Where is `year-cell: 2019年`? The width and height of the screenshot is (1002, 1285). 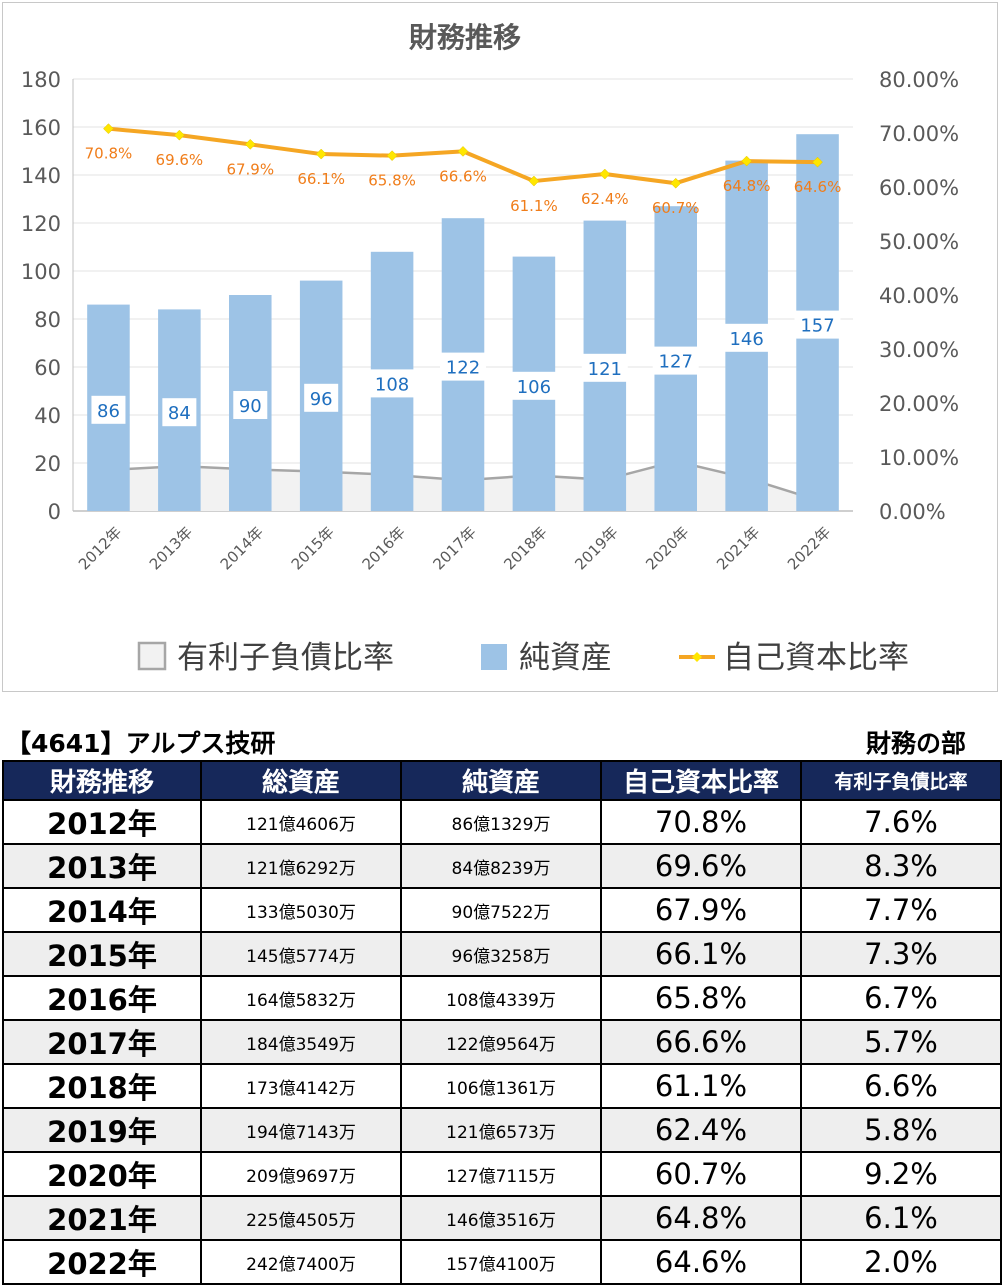
year-cell: 2019年 is located at coordinates (102, 1130).